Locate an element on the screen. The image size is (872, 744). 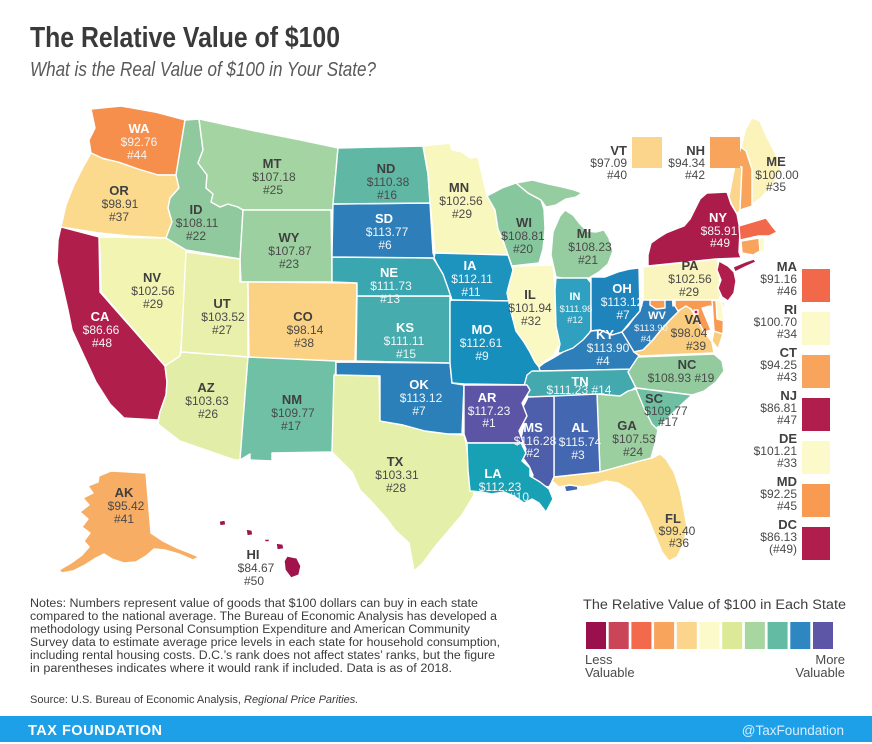
svg-text: PA is located at coordinates (690, 265).